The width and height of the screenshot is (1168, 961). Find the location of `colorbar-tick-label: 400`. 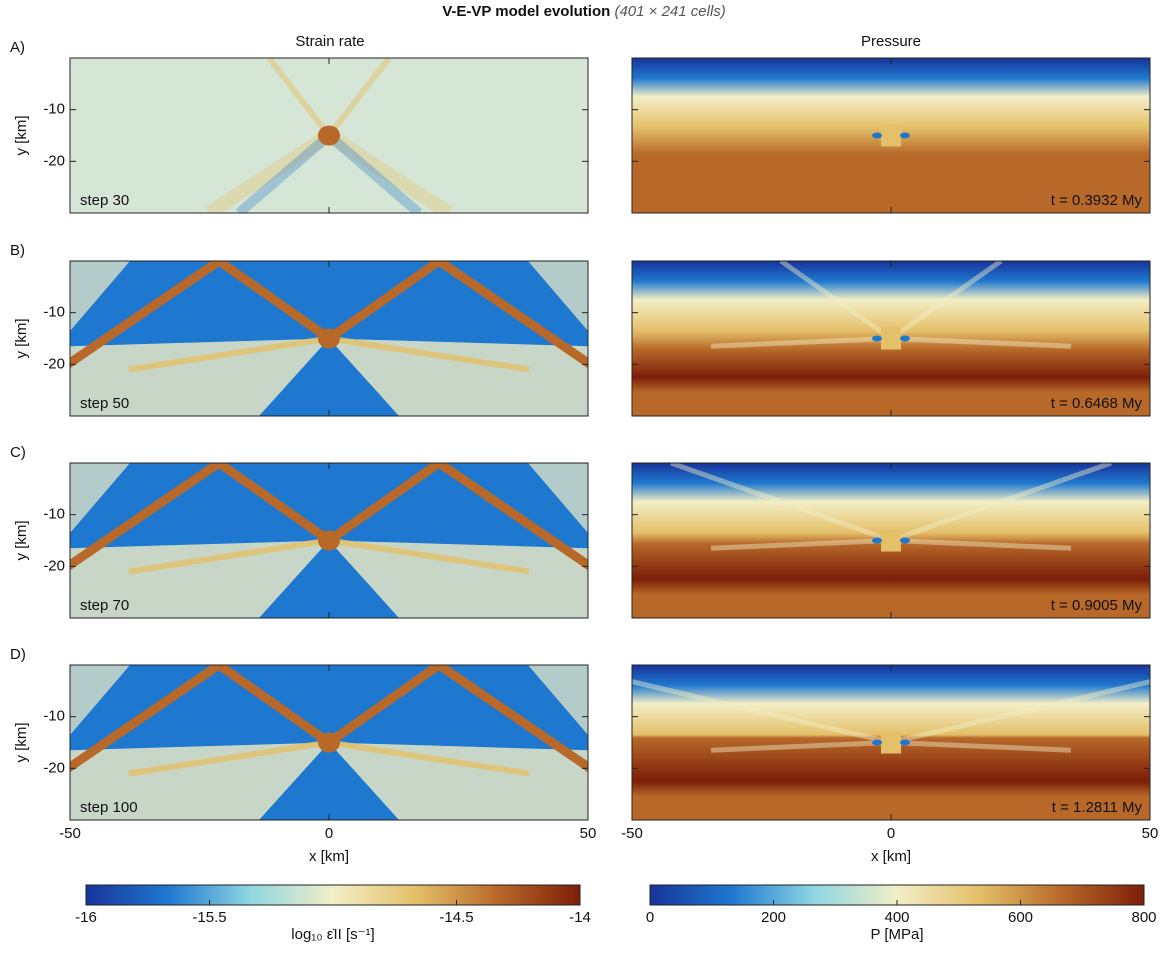

colorbar-tick-label: 400 is located at coordinates (896, 917).